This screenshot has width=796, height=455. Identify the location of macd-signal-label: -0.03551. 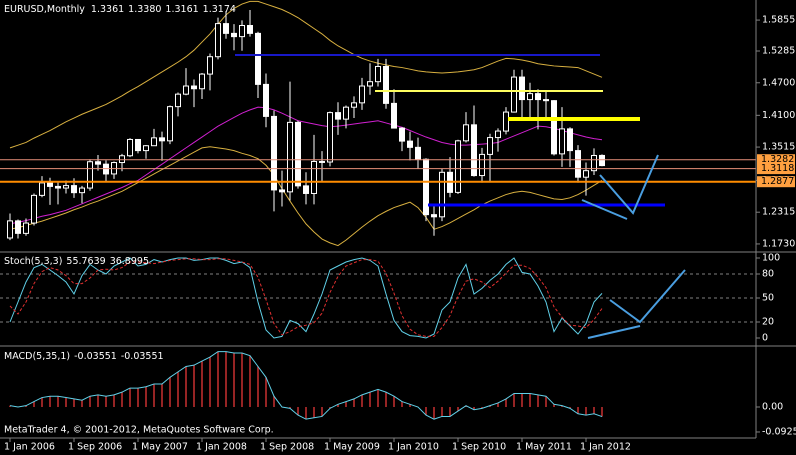
(142, 356).